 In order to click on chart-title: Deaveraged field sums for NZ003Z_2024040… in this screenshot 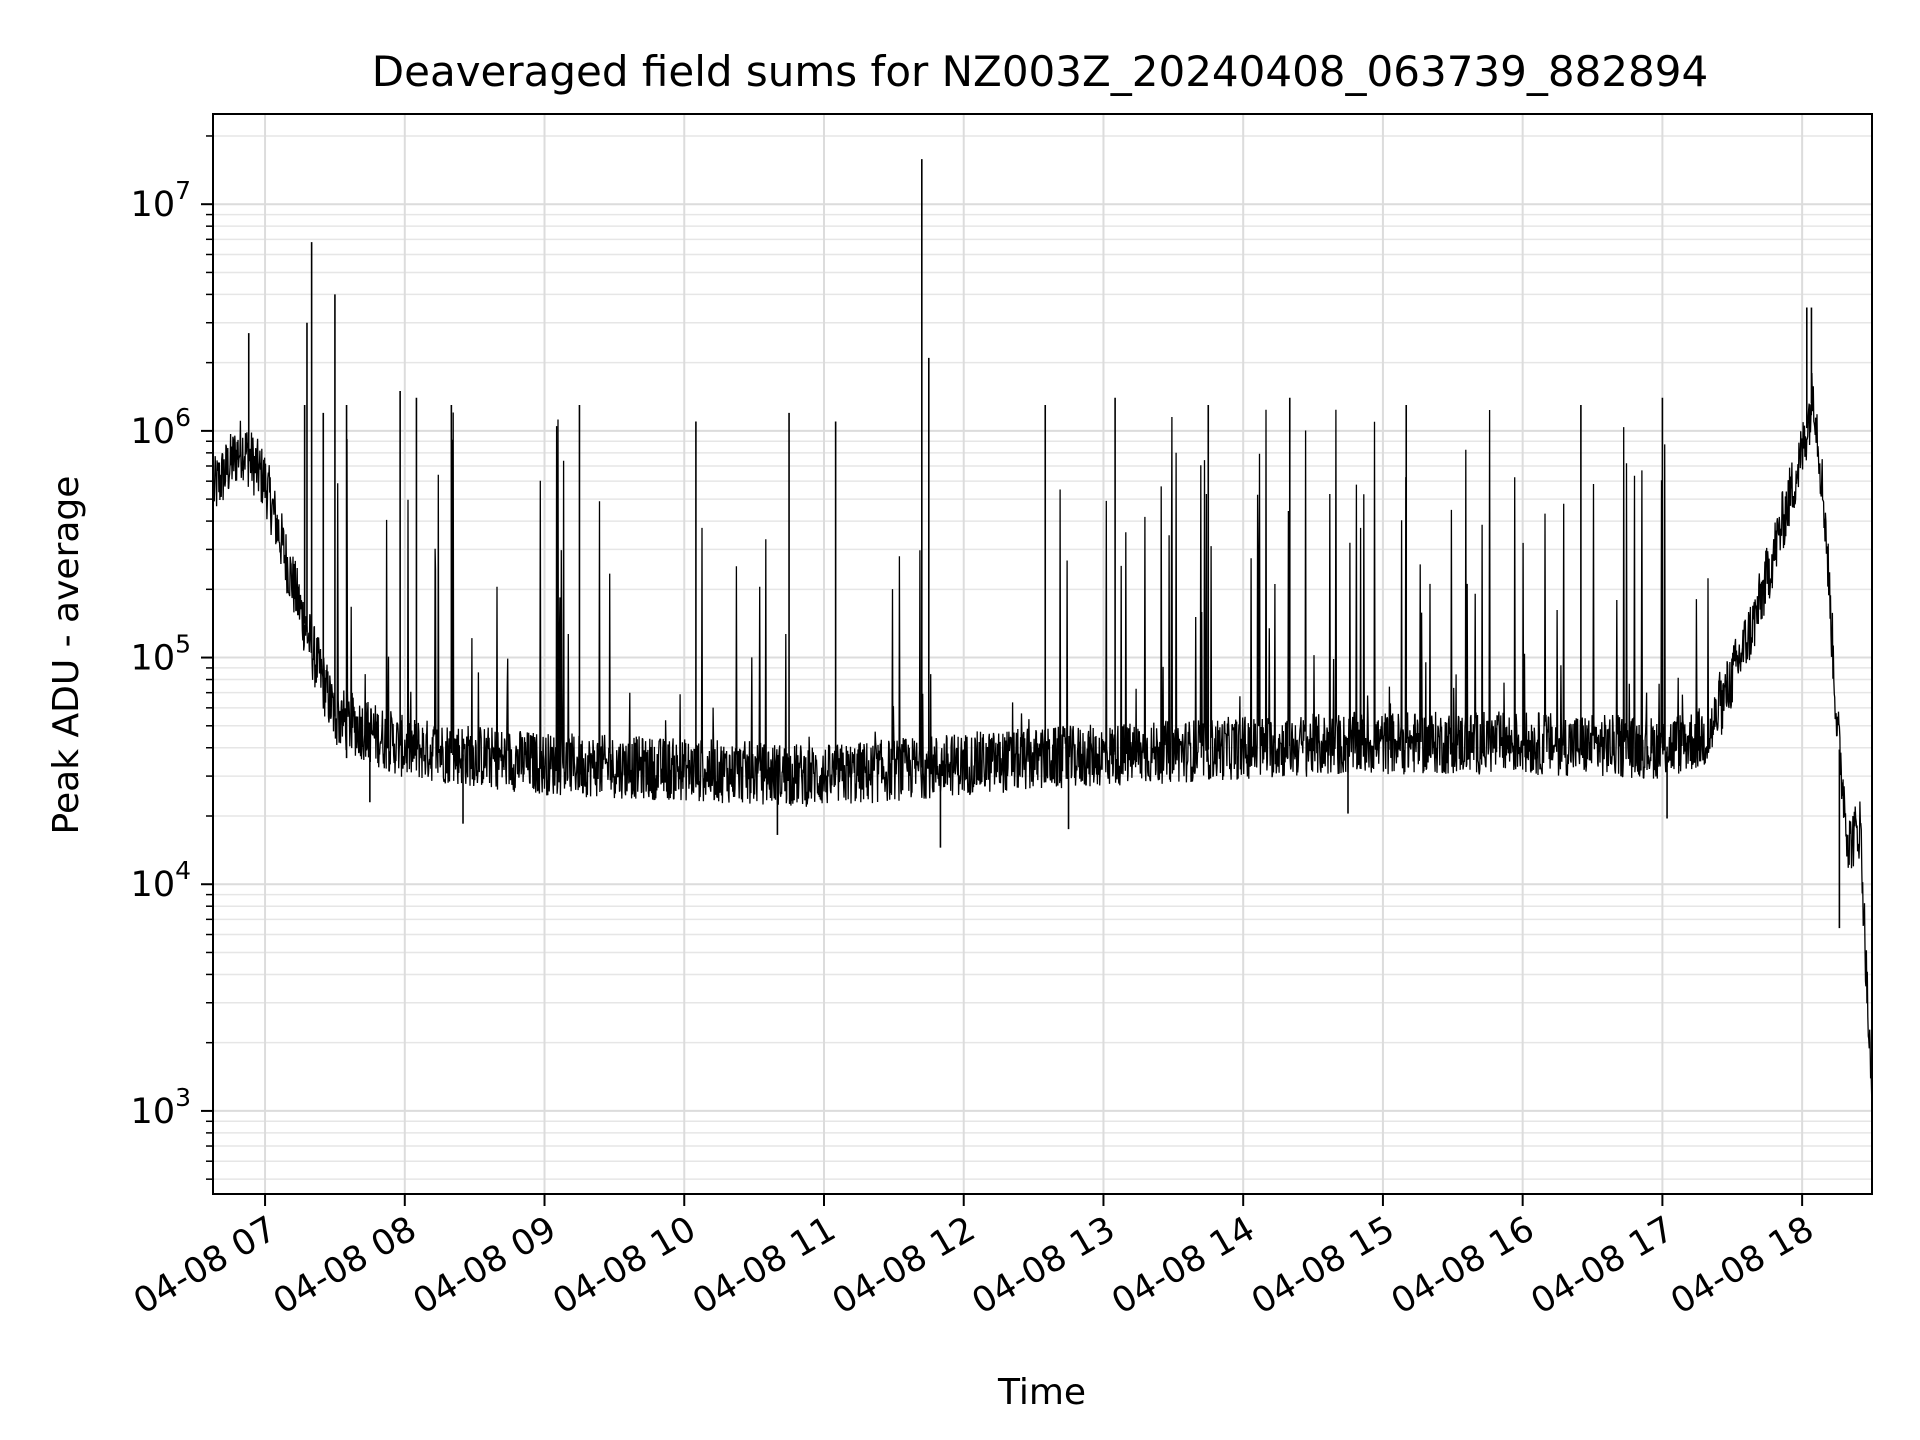, I will do `click(1040, 71)`.